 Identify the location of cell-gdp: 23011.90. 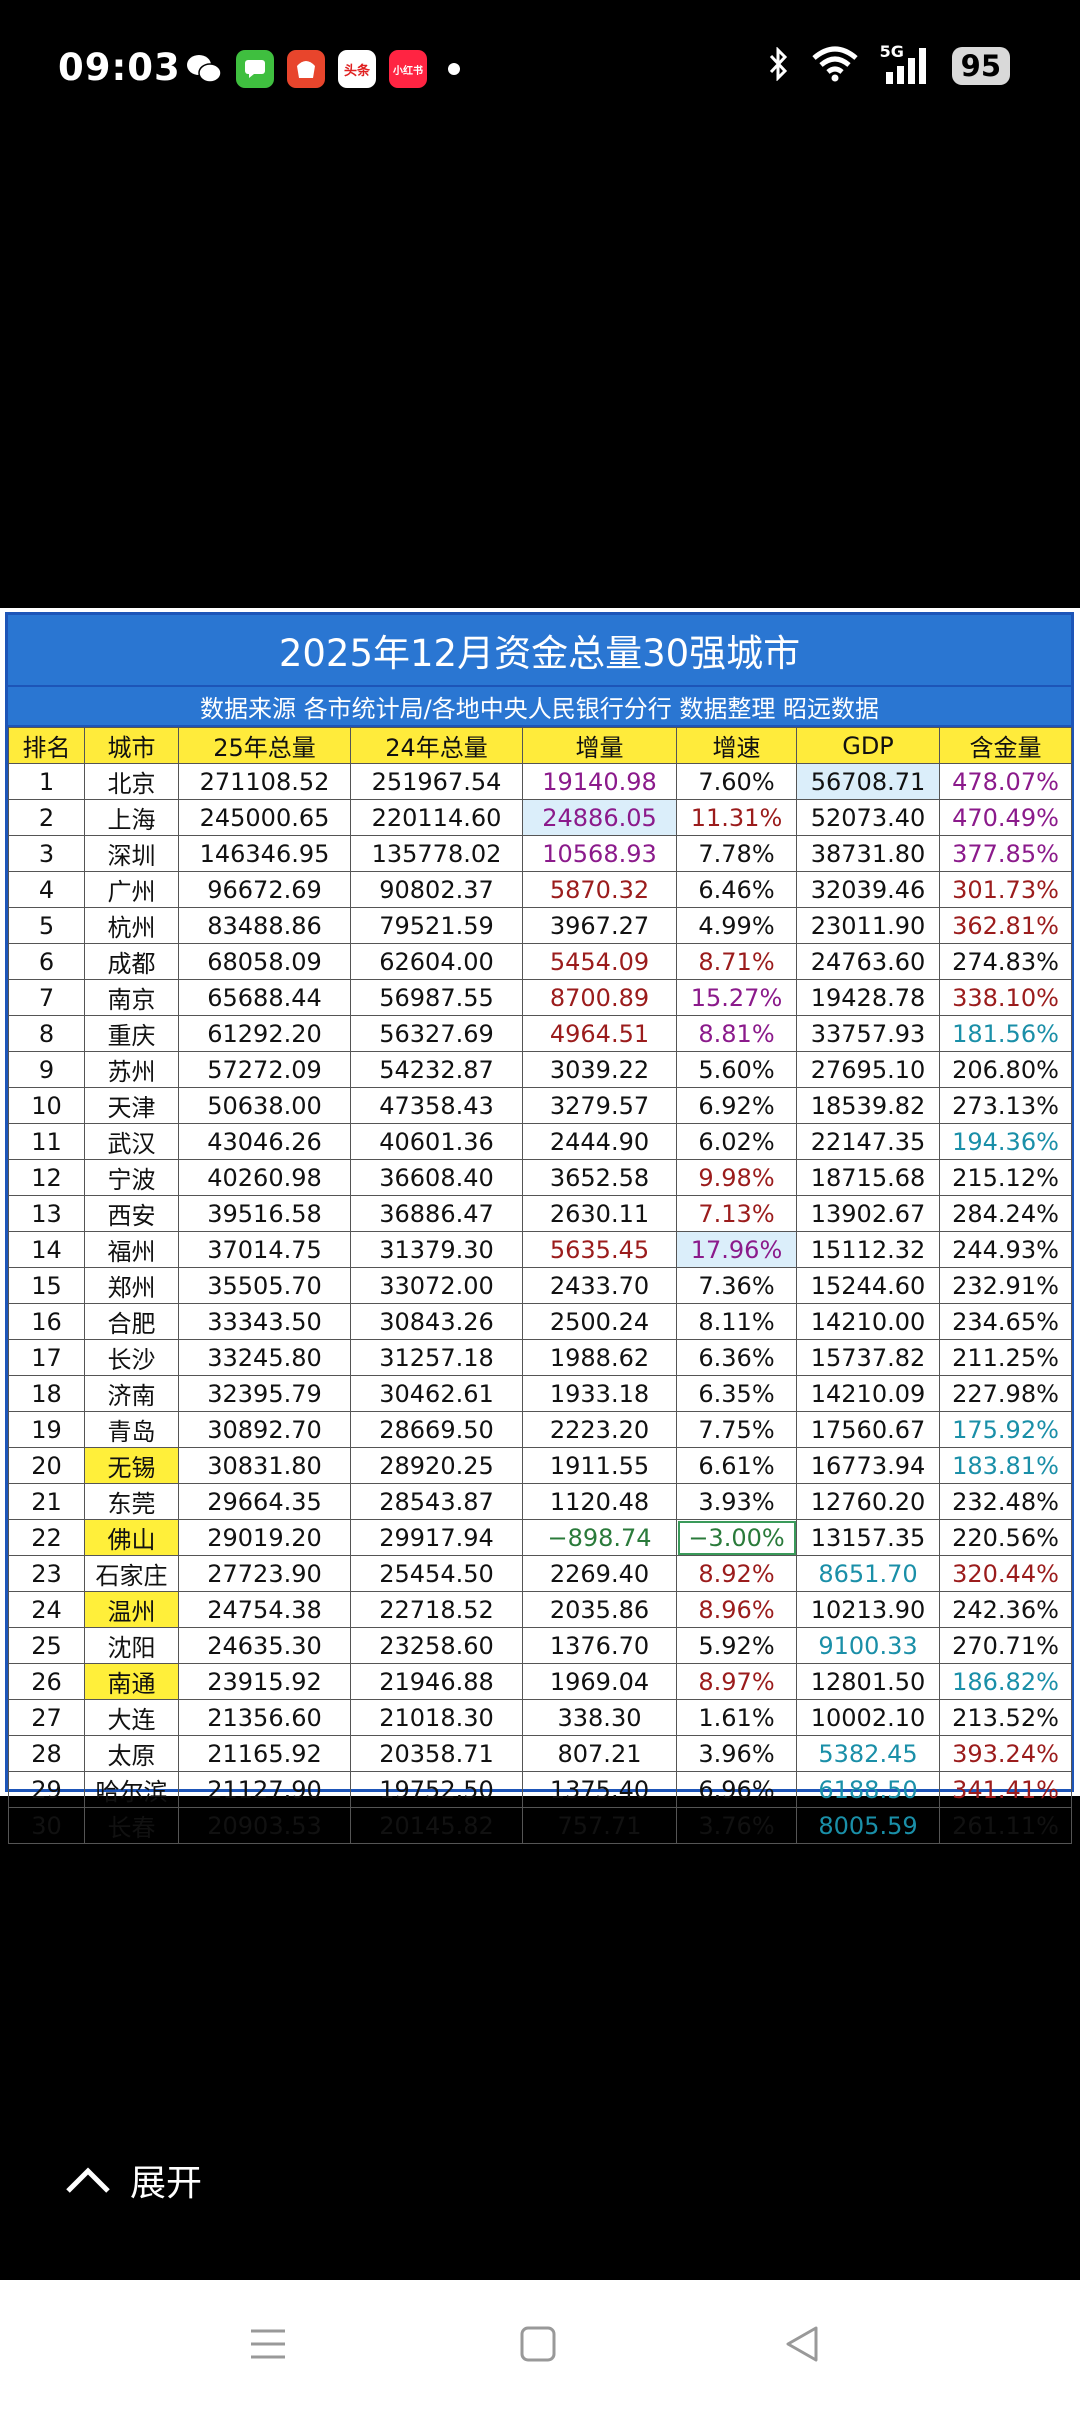
(868, 925).